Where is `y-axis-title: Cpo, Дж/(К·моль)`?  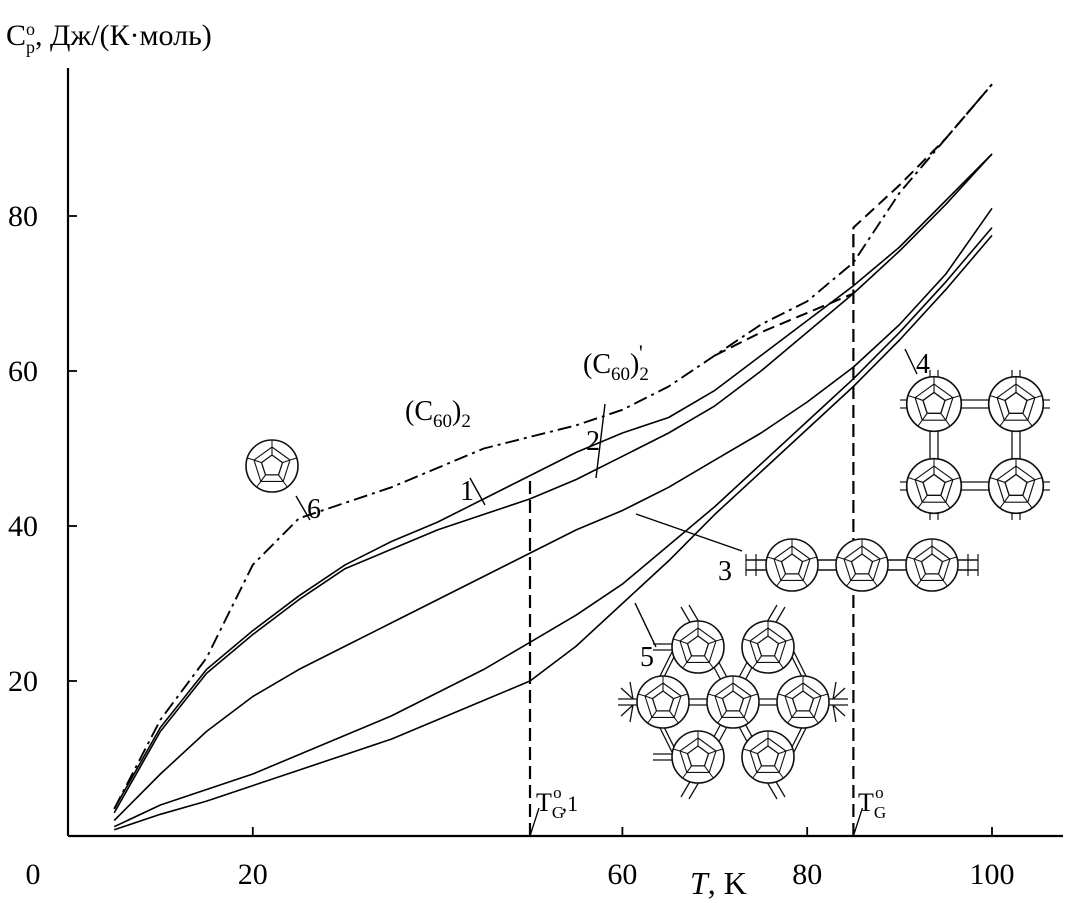 y-axis-title: Cpo, Дж/(К·моль) is located at coordinates (109, 38).